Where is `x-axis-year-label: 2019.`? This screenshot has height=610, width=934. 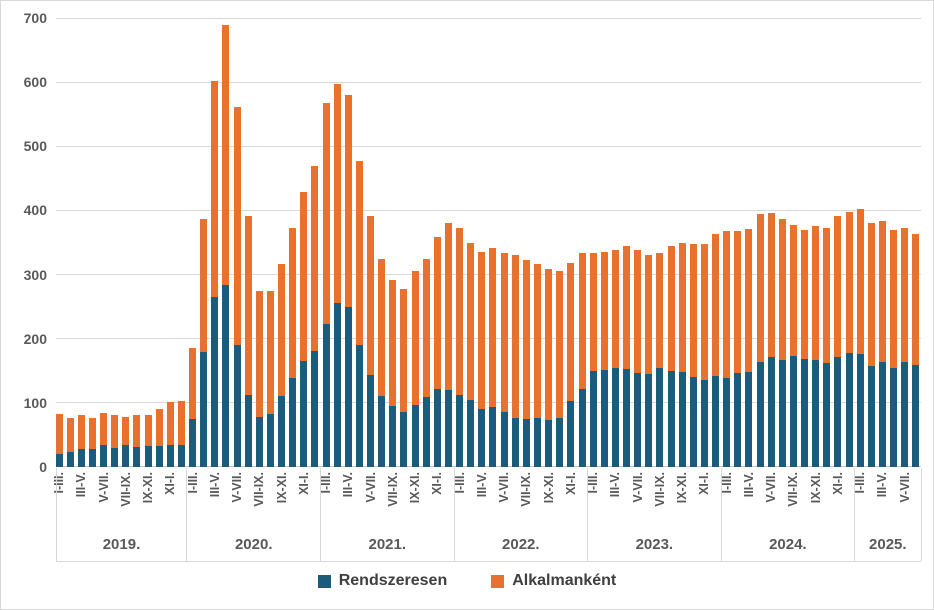
x-axis-year-label: 2019. is located at coordinates (121, 544).